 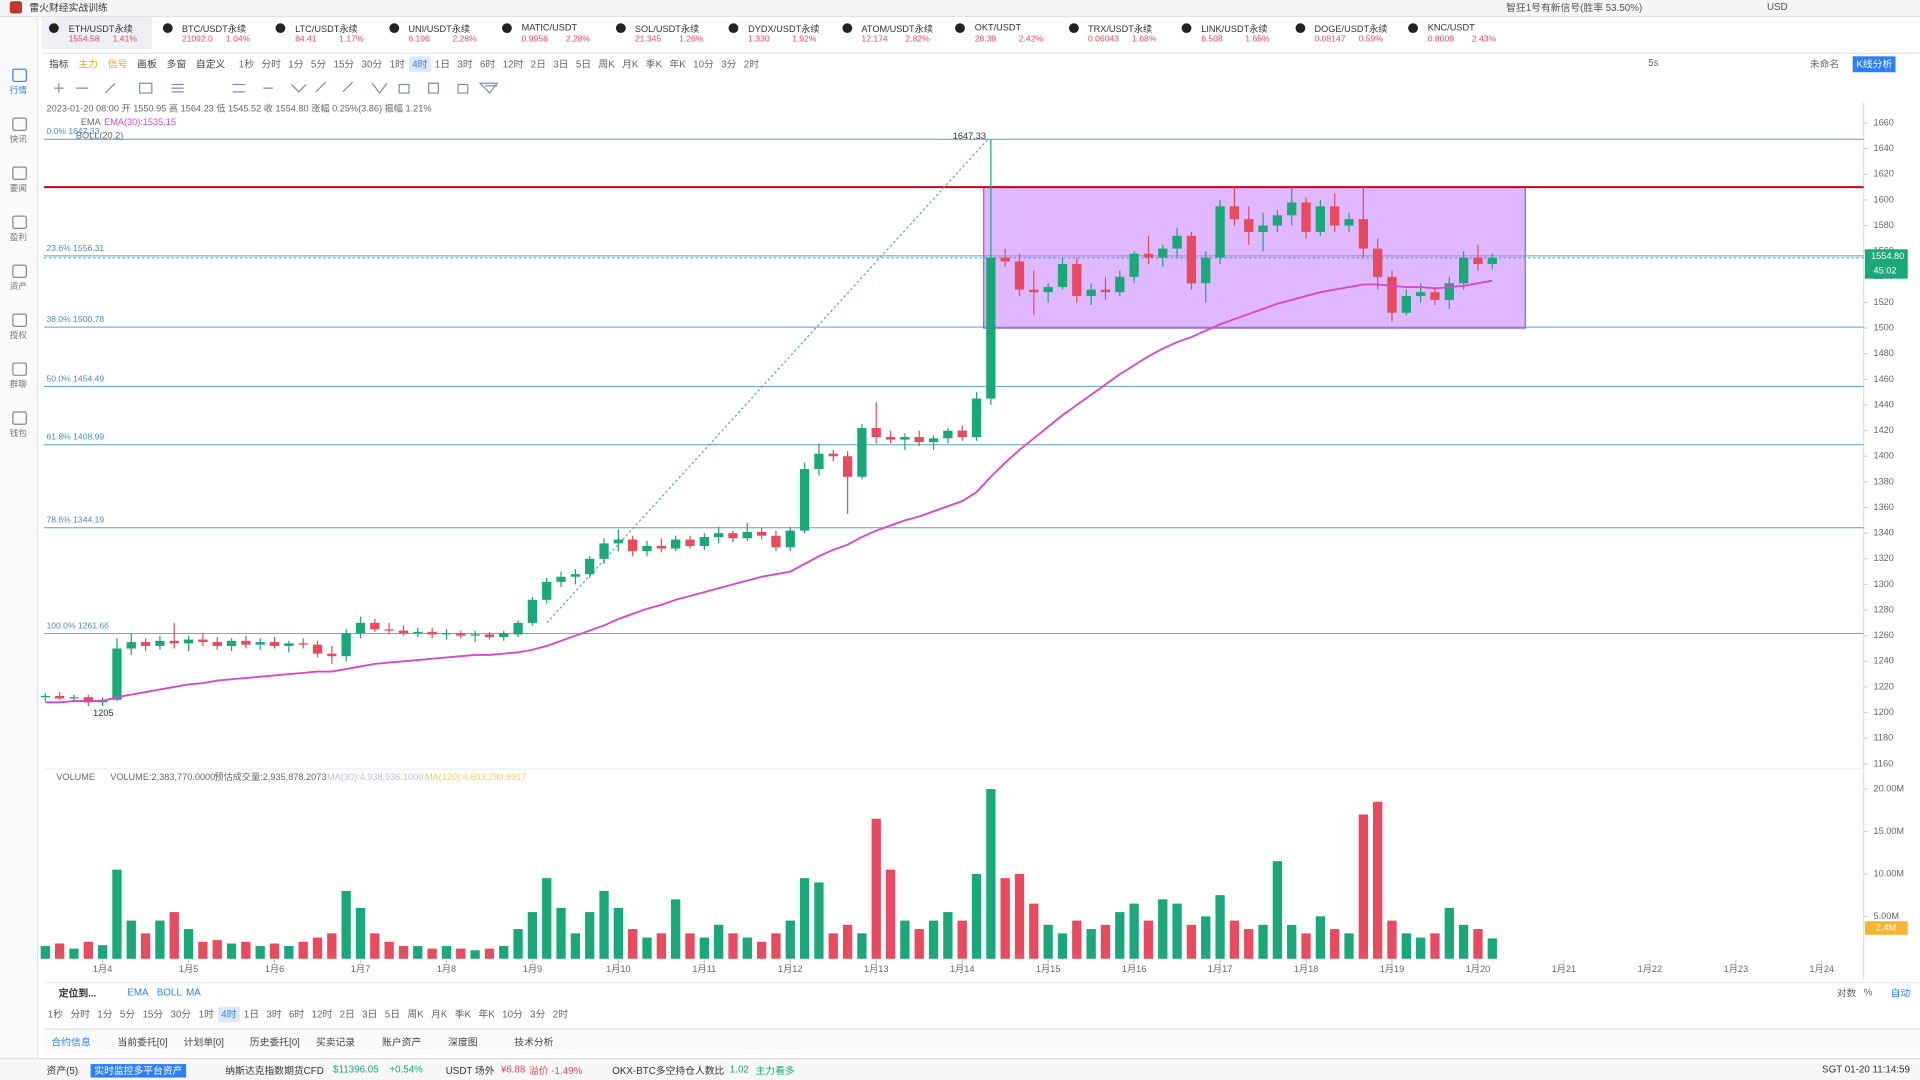 I want to click on ticker-tab: DOGE/USDT永续 0.08147 0.59%, so click(x=1343, y=33).